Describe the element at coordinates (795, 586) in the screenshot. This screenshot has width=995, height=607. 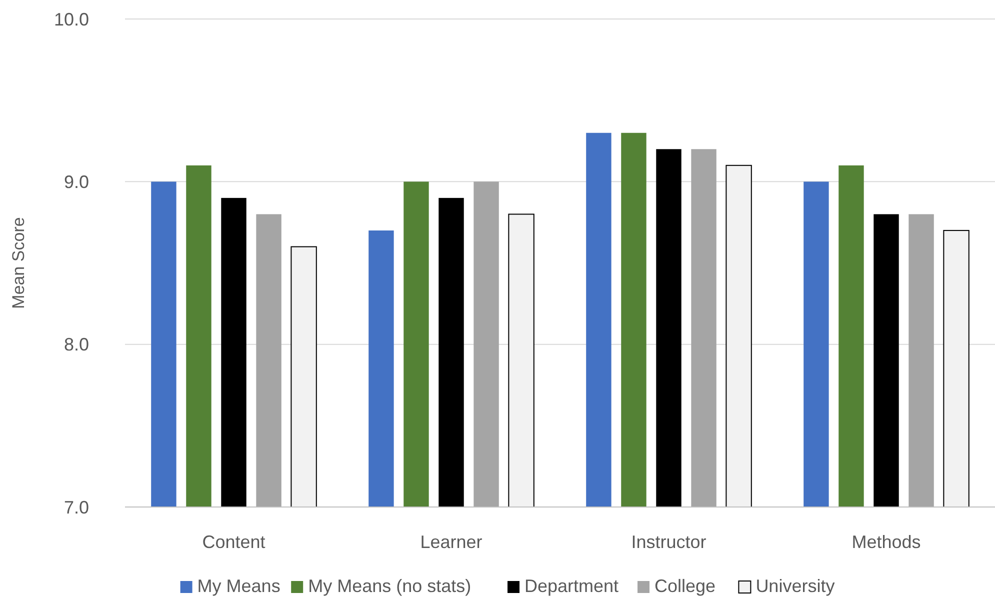
I see `legend-label: University` at that location.